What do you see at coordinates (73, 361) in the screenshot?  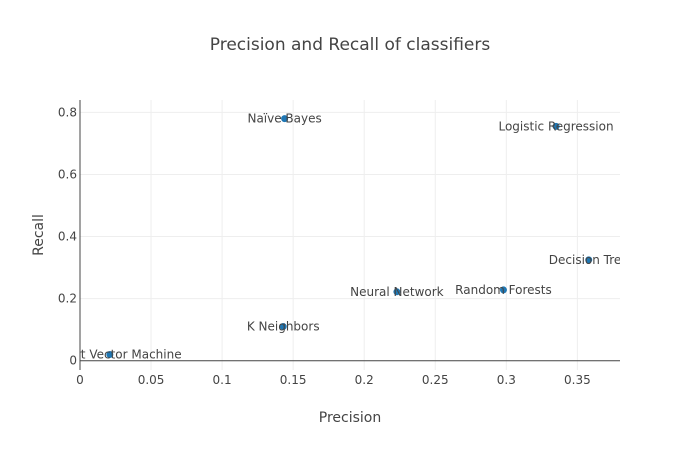 I see `y-tick-label: 0` at bounding box center [73, 361].